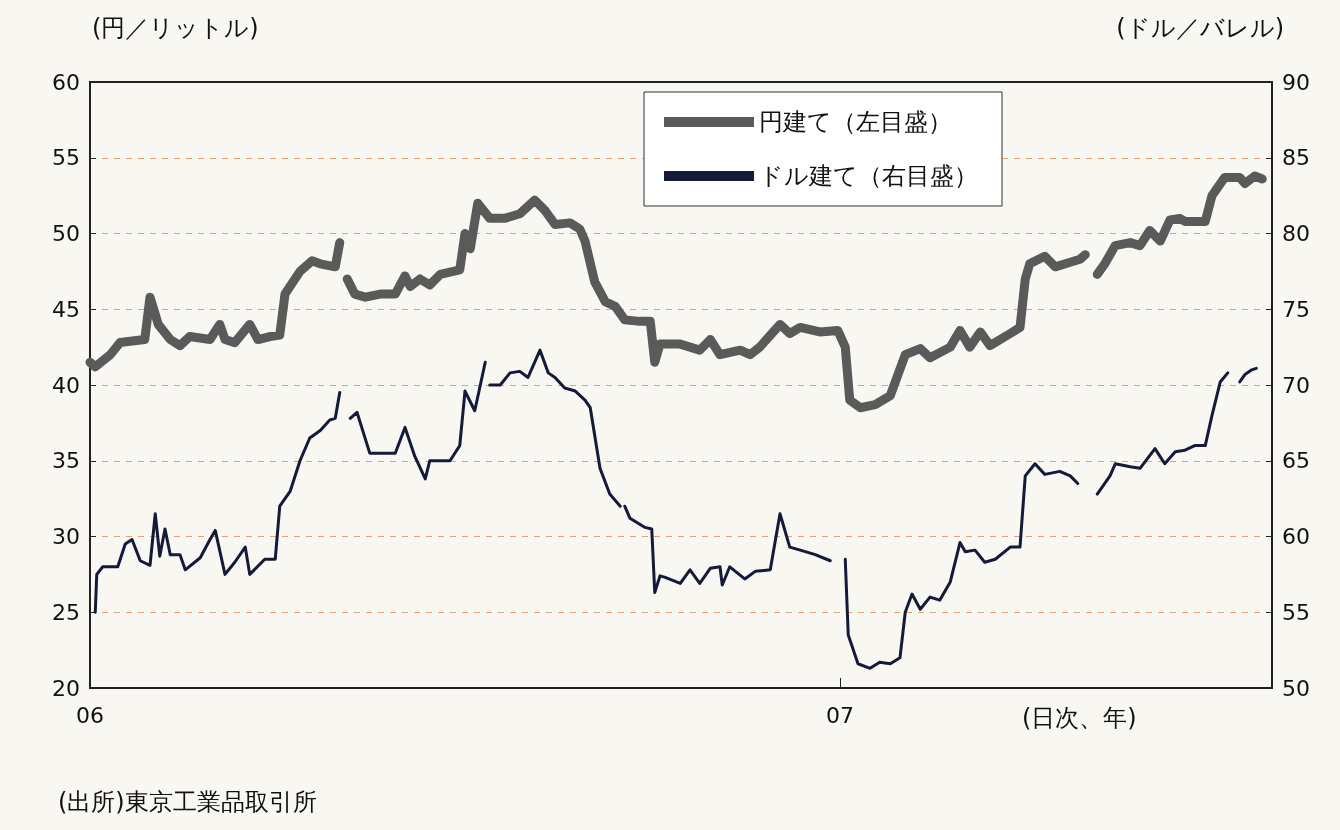 The height and width of the screenshot is (830, 1340). What do you see at coordinates (66, 158) in the screenshot?
I see `y-tick-label: 55` at bounding box center [66, 158].